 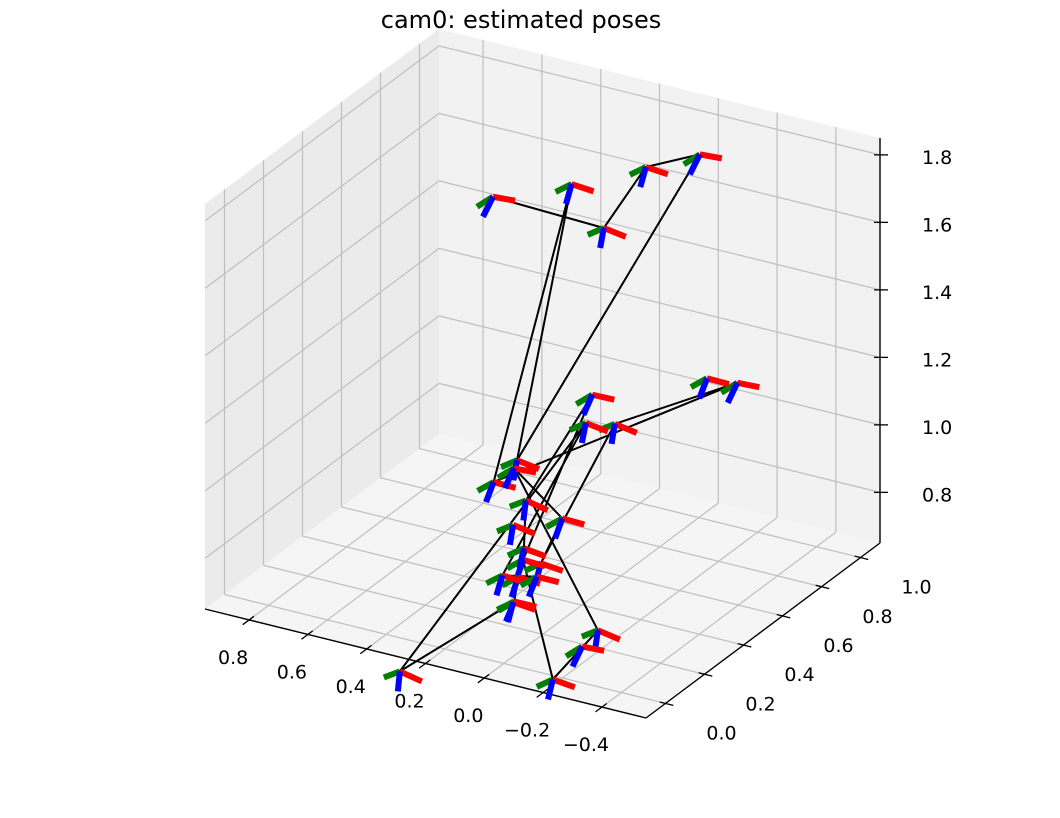 I want to click on y-tick-label: 0.8, so click(x=877, y=617).